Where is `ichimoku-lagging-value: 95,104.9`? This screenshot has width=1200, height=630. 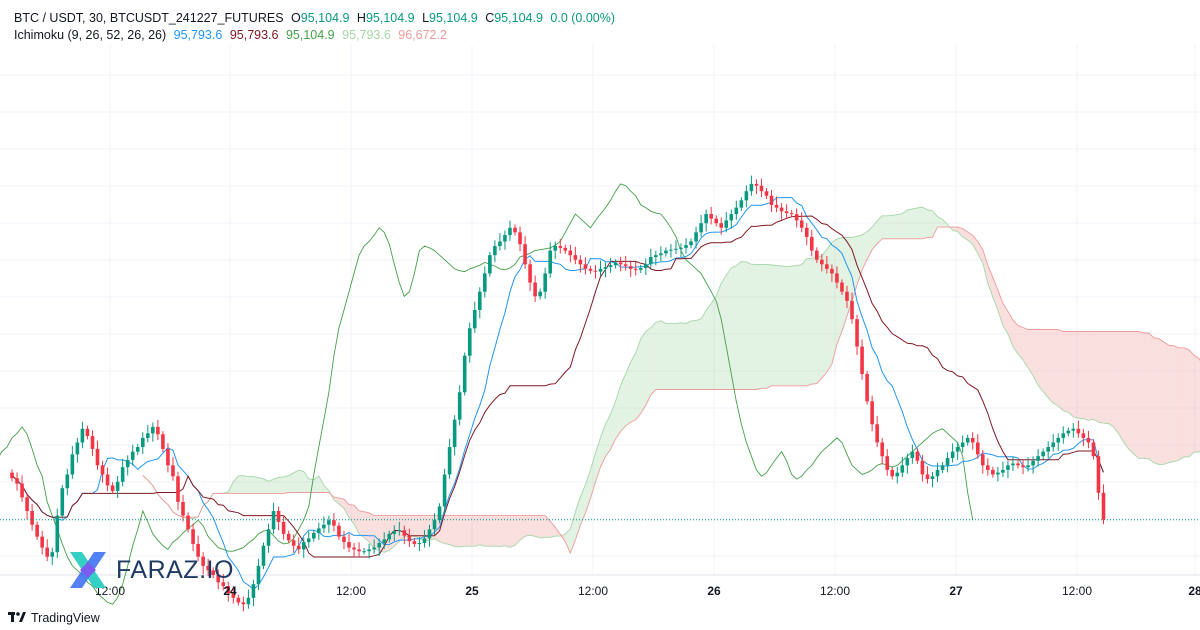
ichimoku-lagging-value: 95,104.9 is located at coordinates (310, 35).